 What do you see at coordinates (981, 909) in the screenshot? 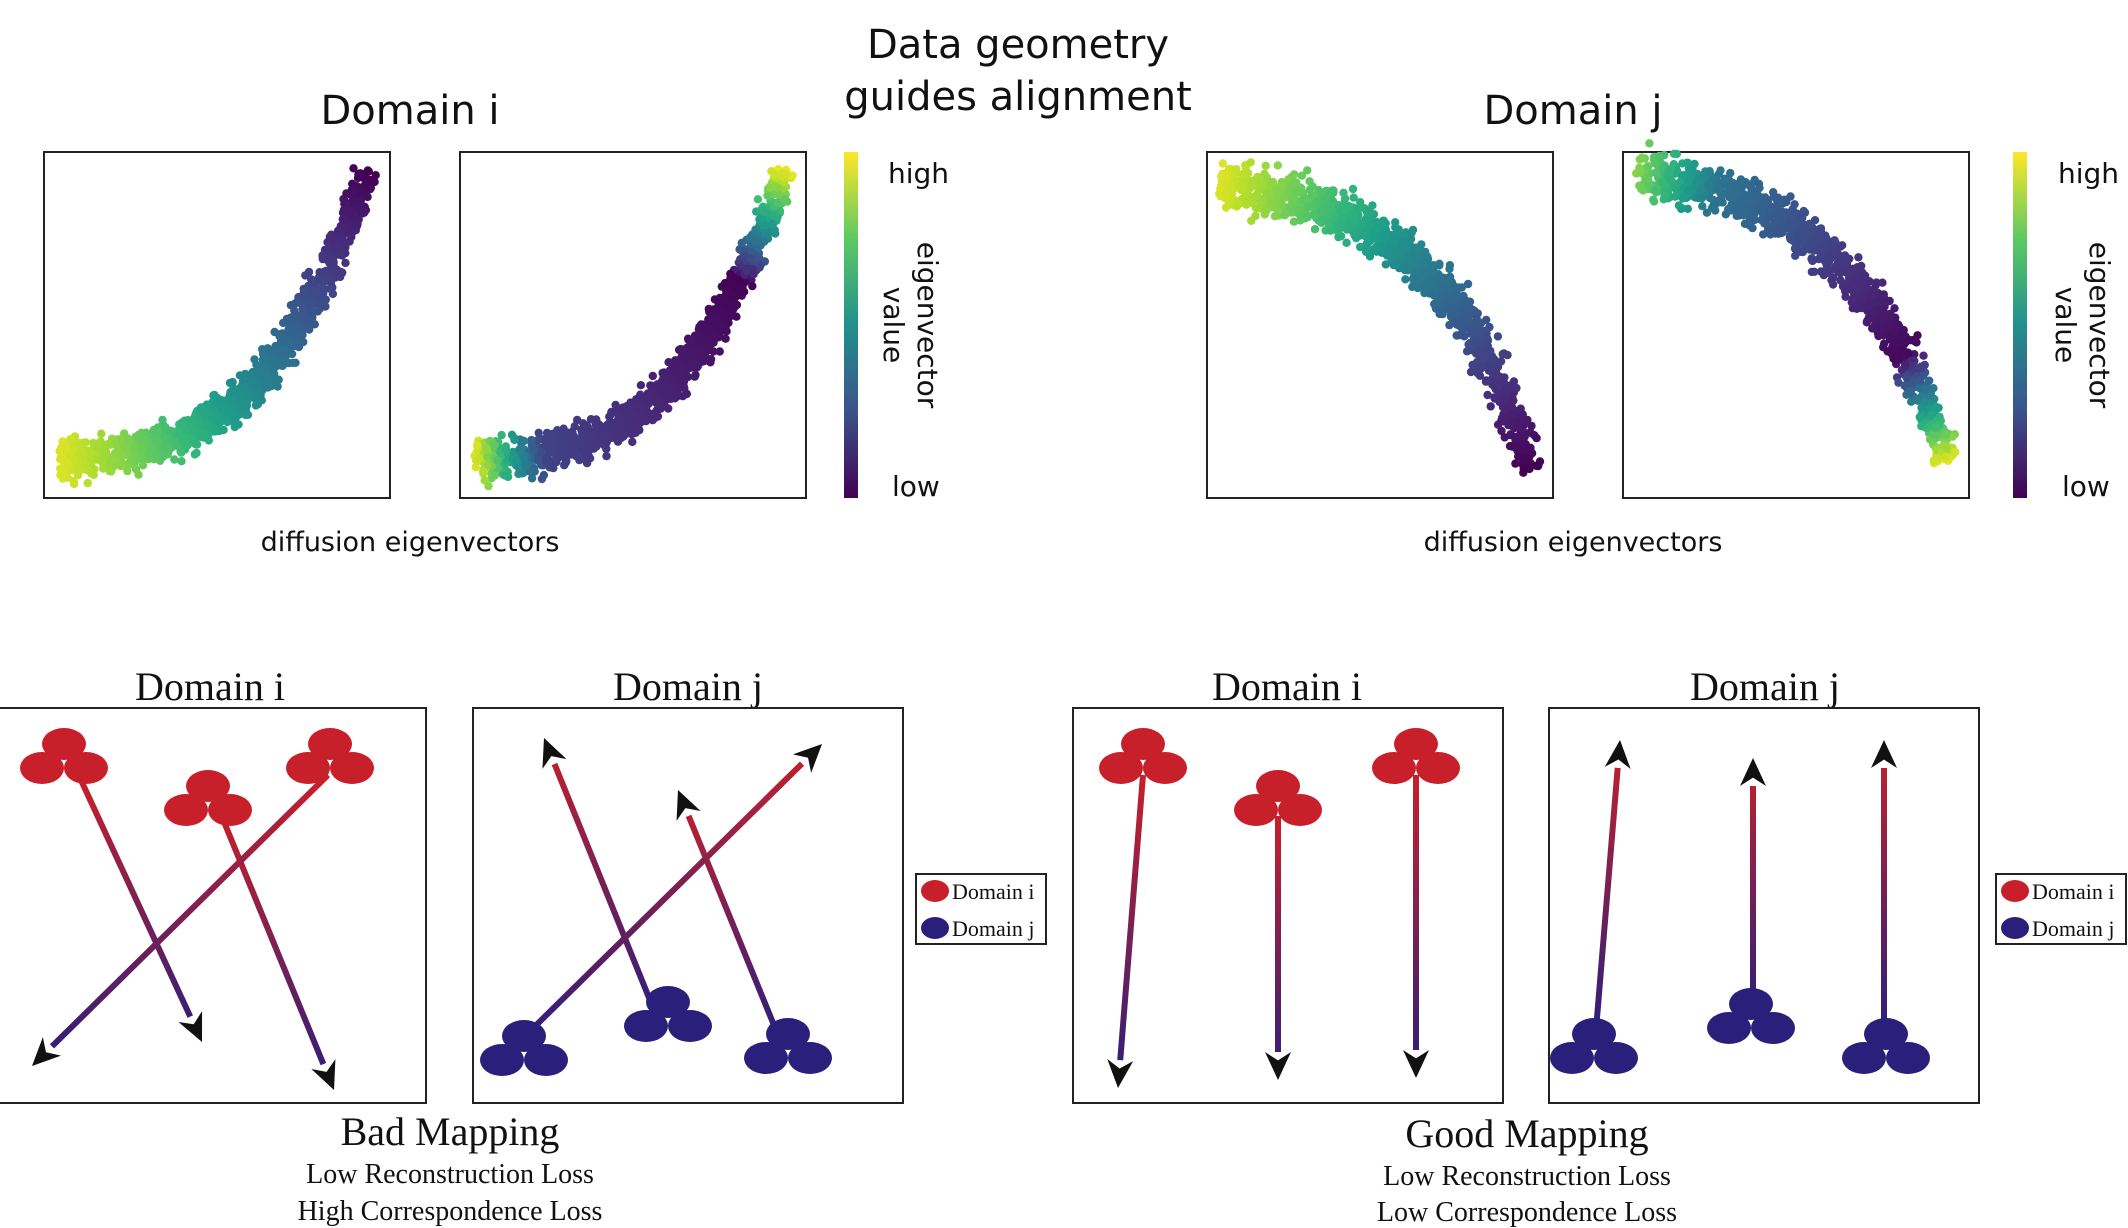
I see `bad-legend: Domain i Domain j` at bounding box center [981, 909].